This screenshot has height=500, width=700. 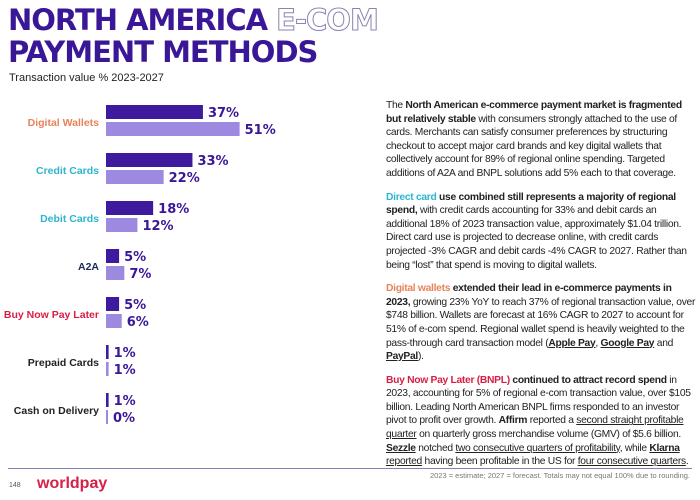 What do you see at coordinates (588, 380) in the screenshot?
I see `text-segment: continued to attract record spend` at bounding box center [588, 380].